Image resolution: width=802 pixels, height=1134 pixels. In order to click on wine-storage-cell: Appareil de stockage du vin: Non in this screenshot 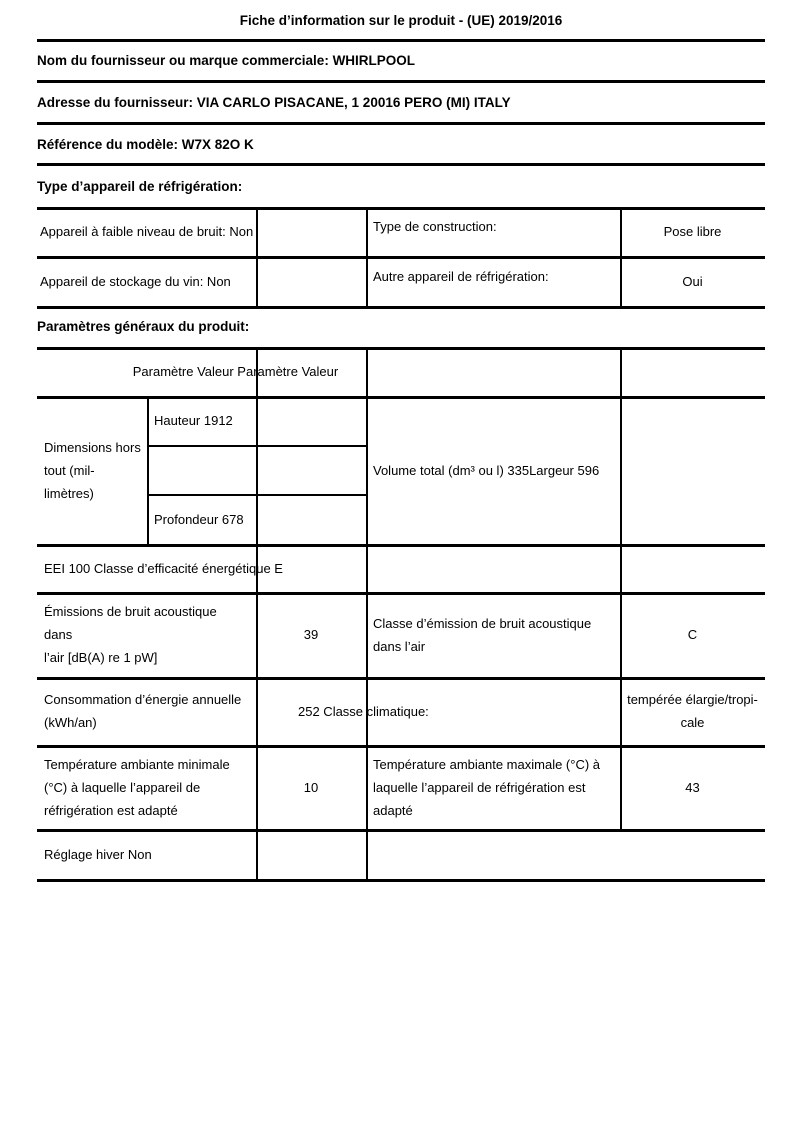, I will do `click(135, 281)`.